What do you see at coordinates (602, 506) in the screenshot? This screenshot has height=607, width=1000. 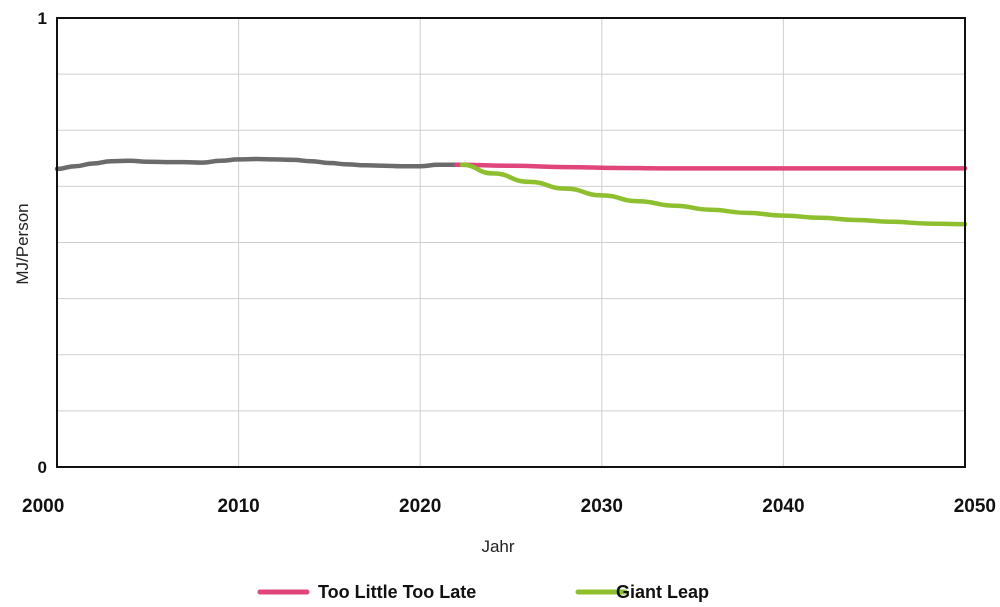 I see `x-tick-label: 2030` at bounding box center [602, 506].